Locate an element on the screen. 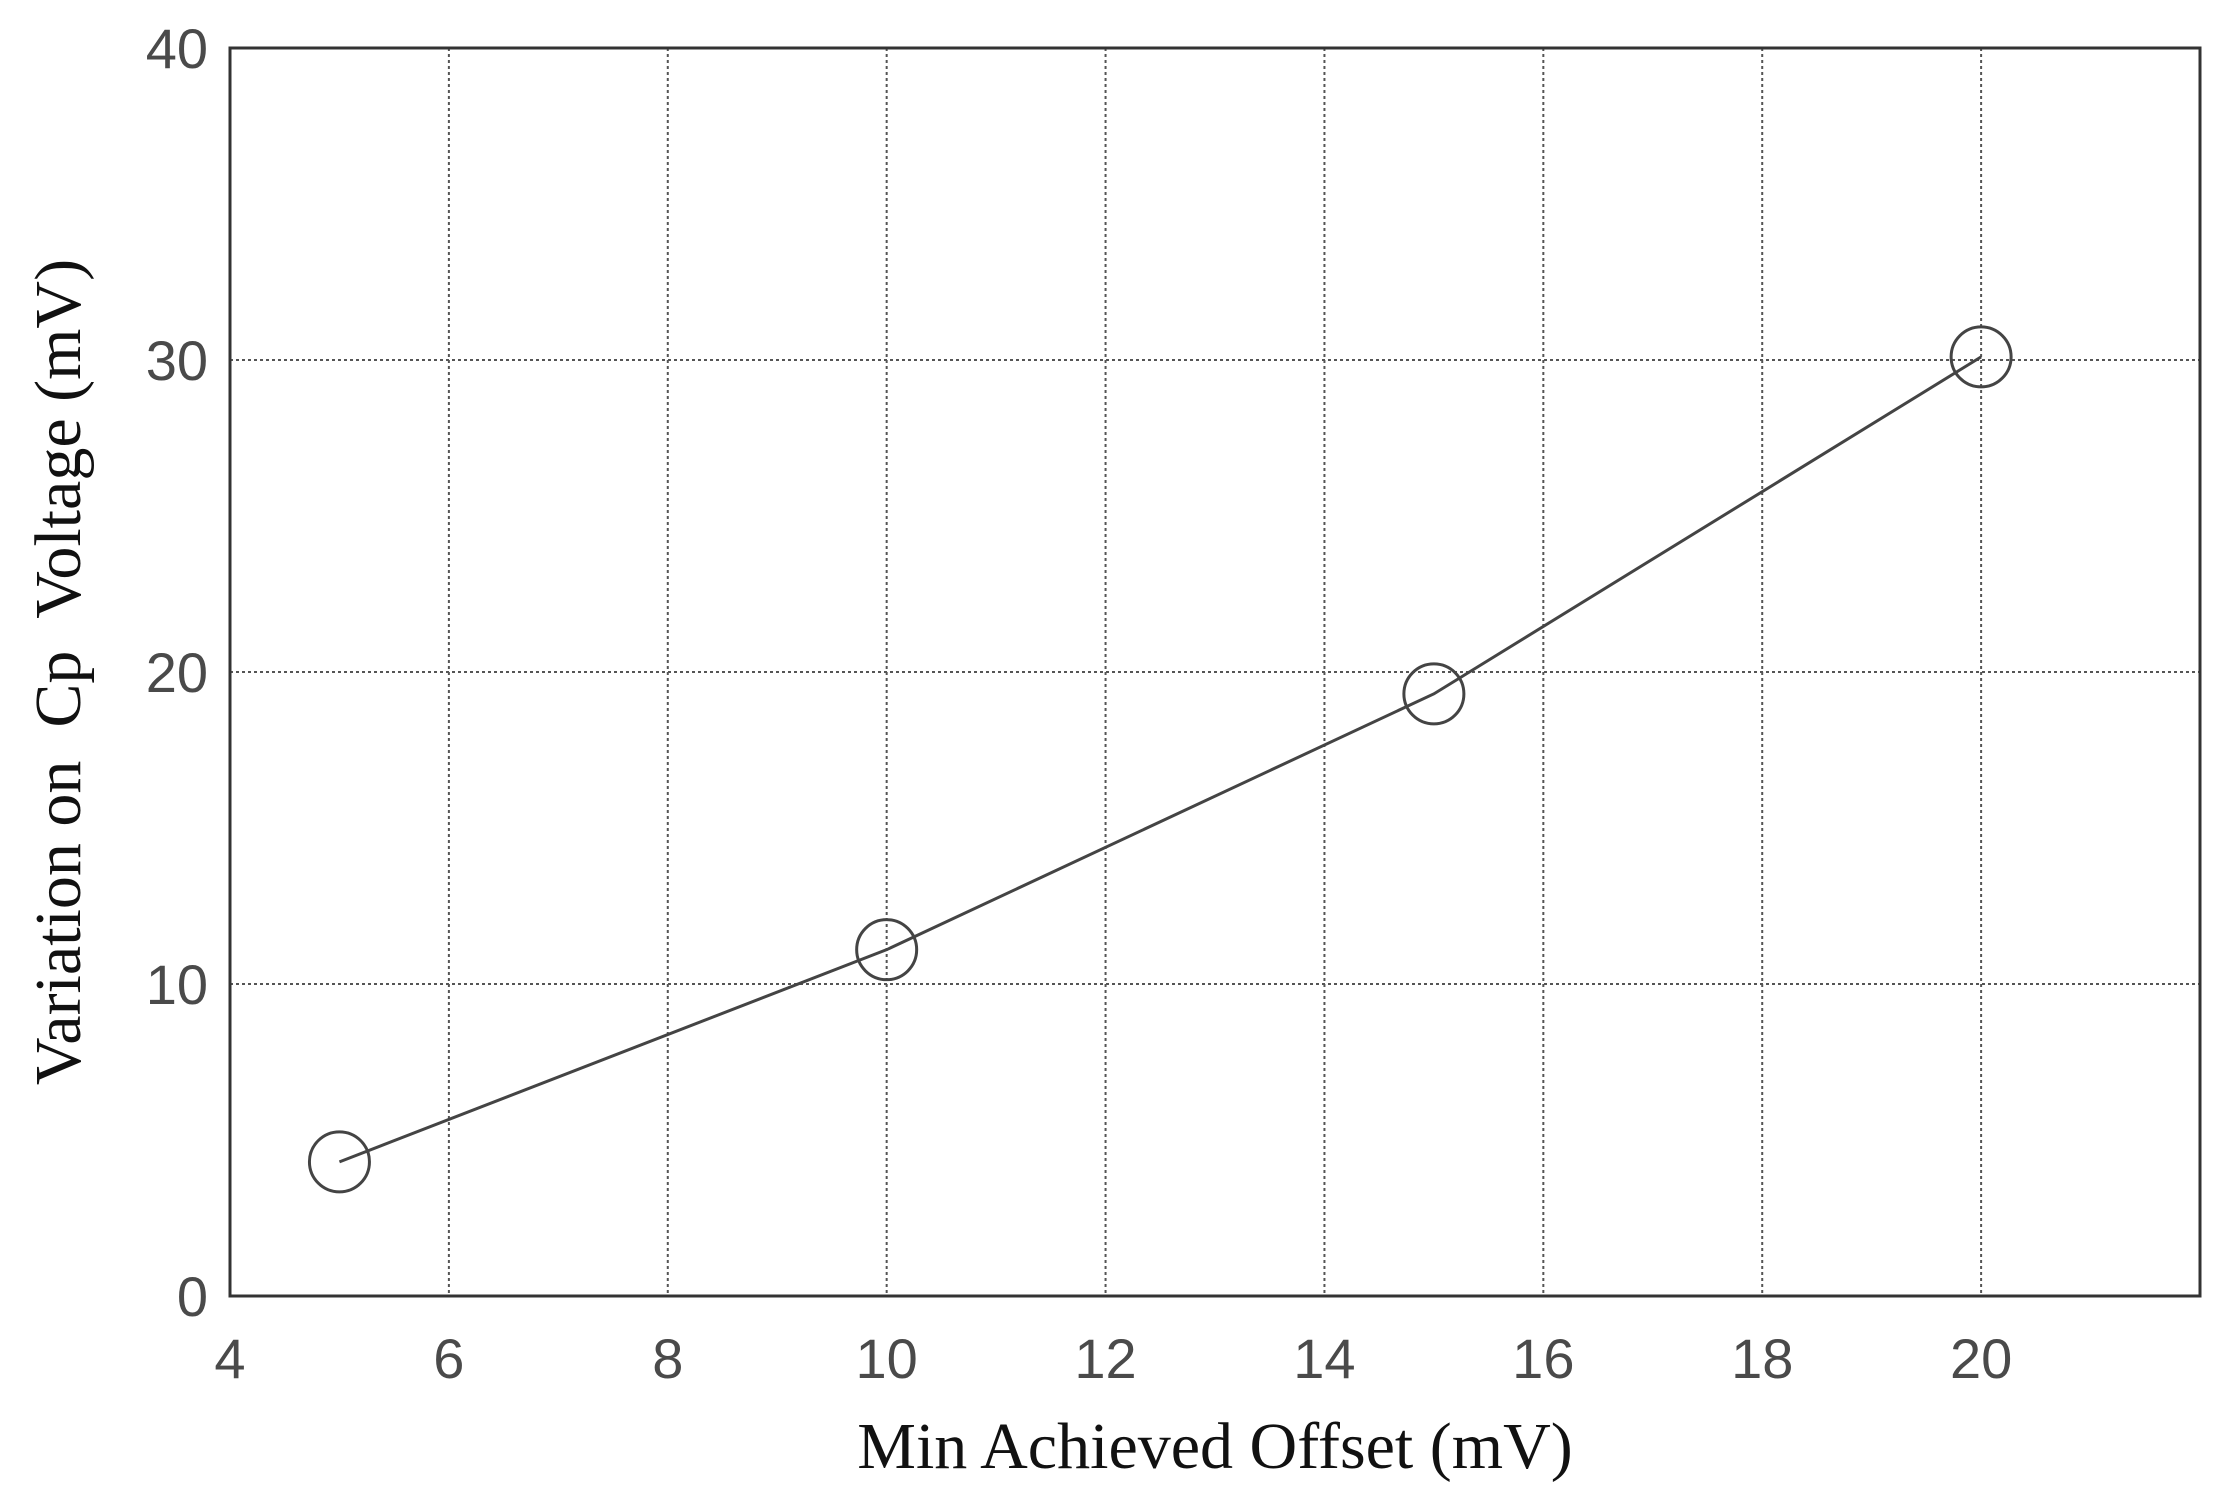  x-axis-title: Min Achieved Offset (mV) is located at coordinates (1214, 1446).